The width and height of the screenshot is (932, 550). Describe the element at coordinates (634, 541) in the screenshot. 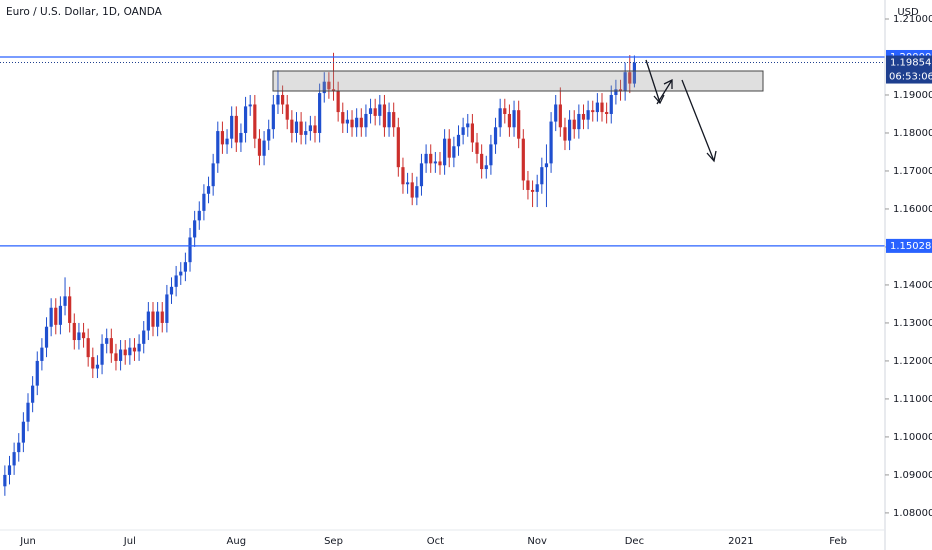

I see `x-tick-label: Dec` at that location.